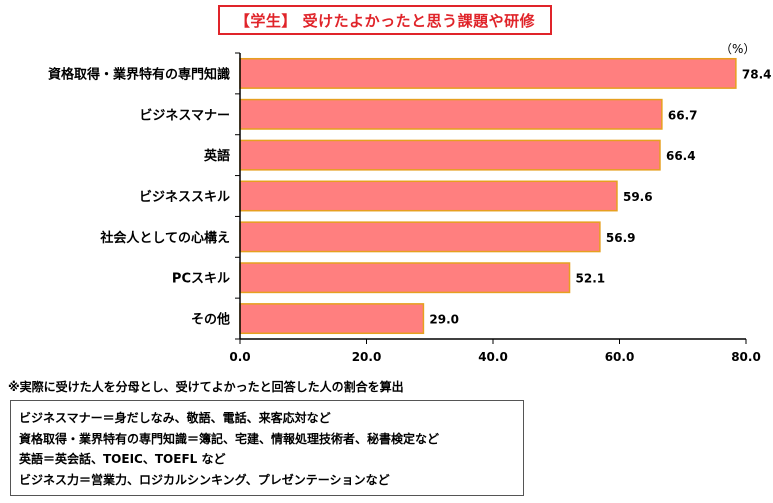 The image size is (773, 503). Describe the element at coordinates (681, 156) in the screenshot. I see `value-label: 66.4` at that location.